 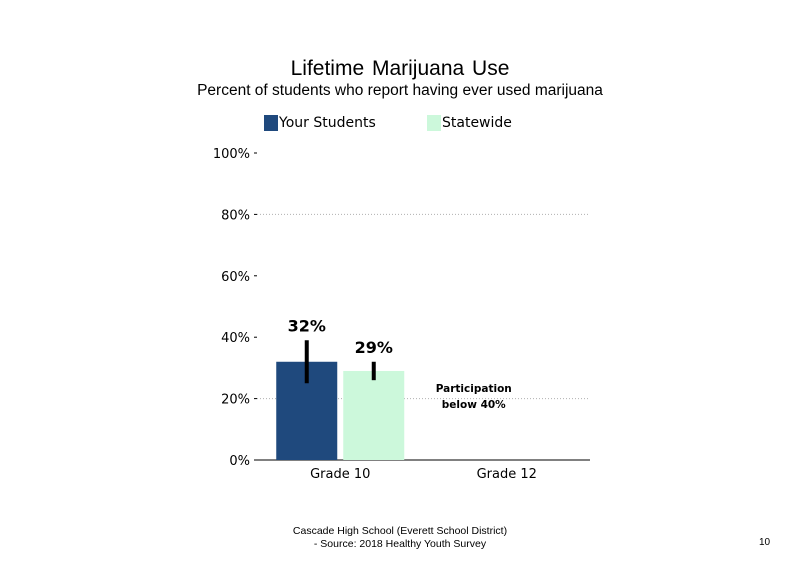 I want to click on data-label-0-0: 32%, so click(x=307, y=325).